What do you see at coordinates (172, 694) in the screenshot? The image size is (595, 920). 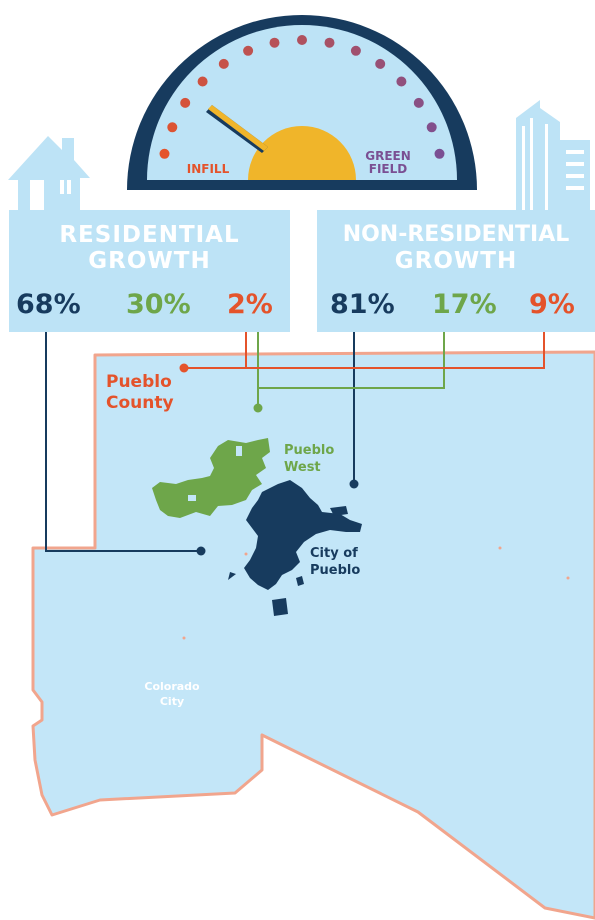 I see `colorado-city-label: Colorado City` at bounding box center [172, 694].